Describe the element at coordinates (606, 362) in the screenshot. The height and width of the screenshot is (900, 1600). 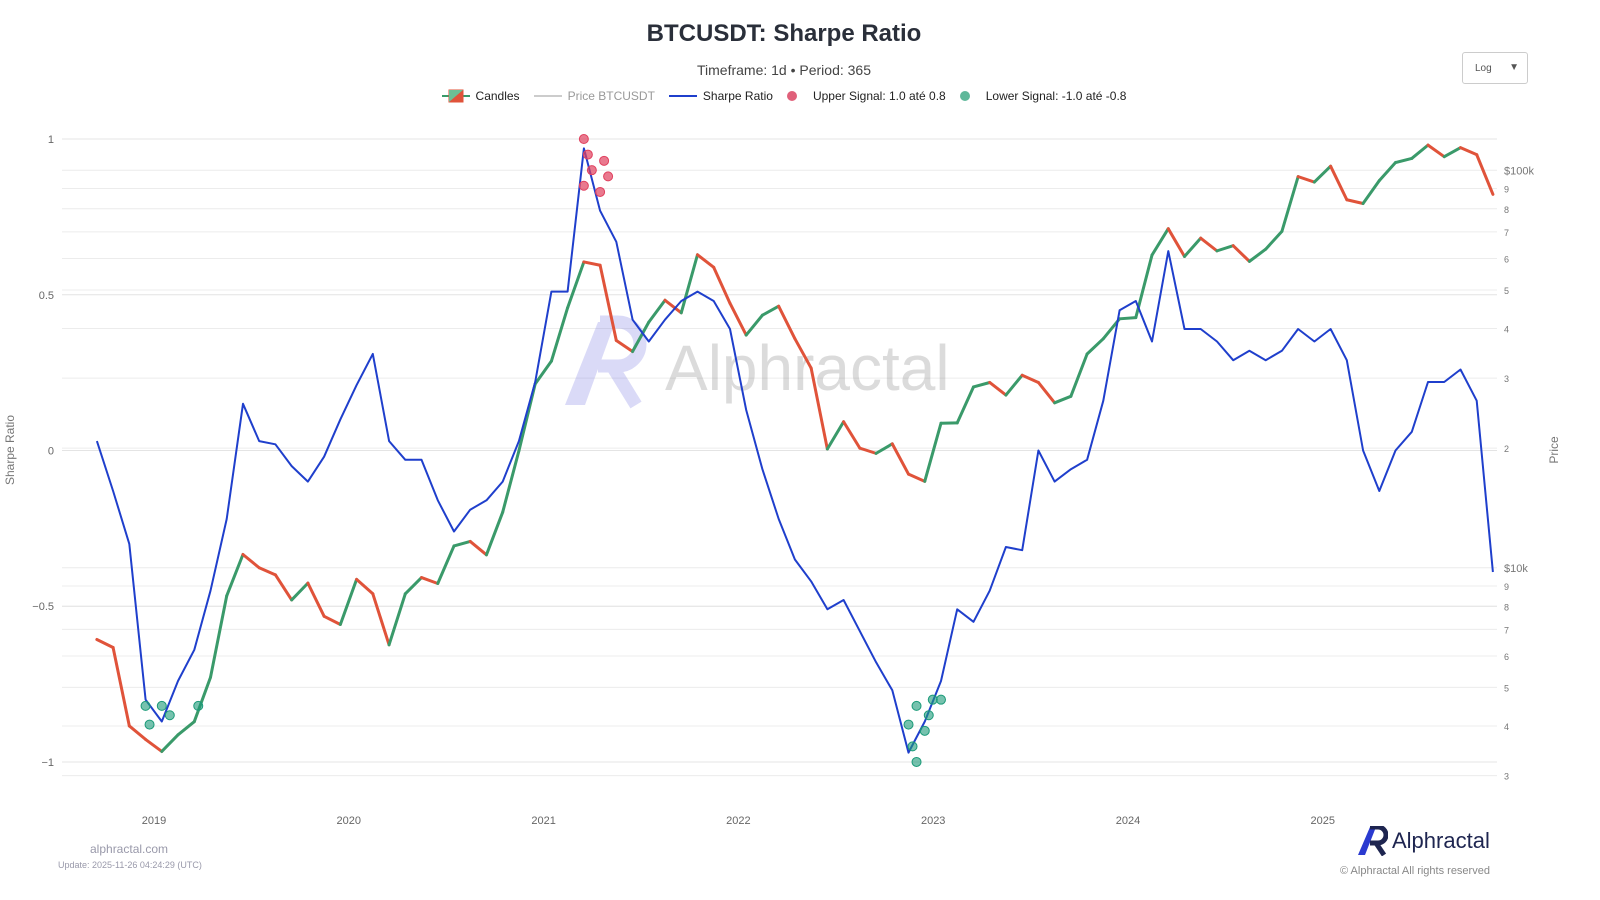
I see `watermark` at that location.